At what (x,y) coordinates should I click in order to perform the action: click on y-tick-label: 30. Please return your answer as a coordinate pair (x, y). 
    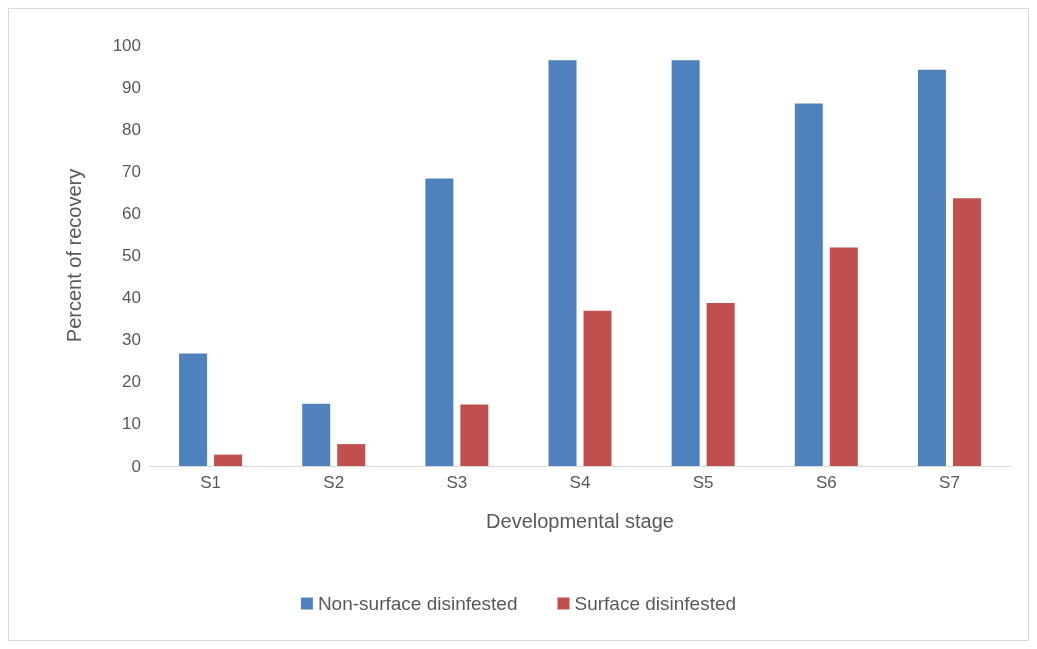
    Looking at the image, I should click on (131, 340).